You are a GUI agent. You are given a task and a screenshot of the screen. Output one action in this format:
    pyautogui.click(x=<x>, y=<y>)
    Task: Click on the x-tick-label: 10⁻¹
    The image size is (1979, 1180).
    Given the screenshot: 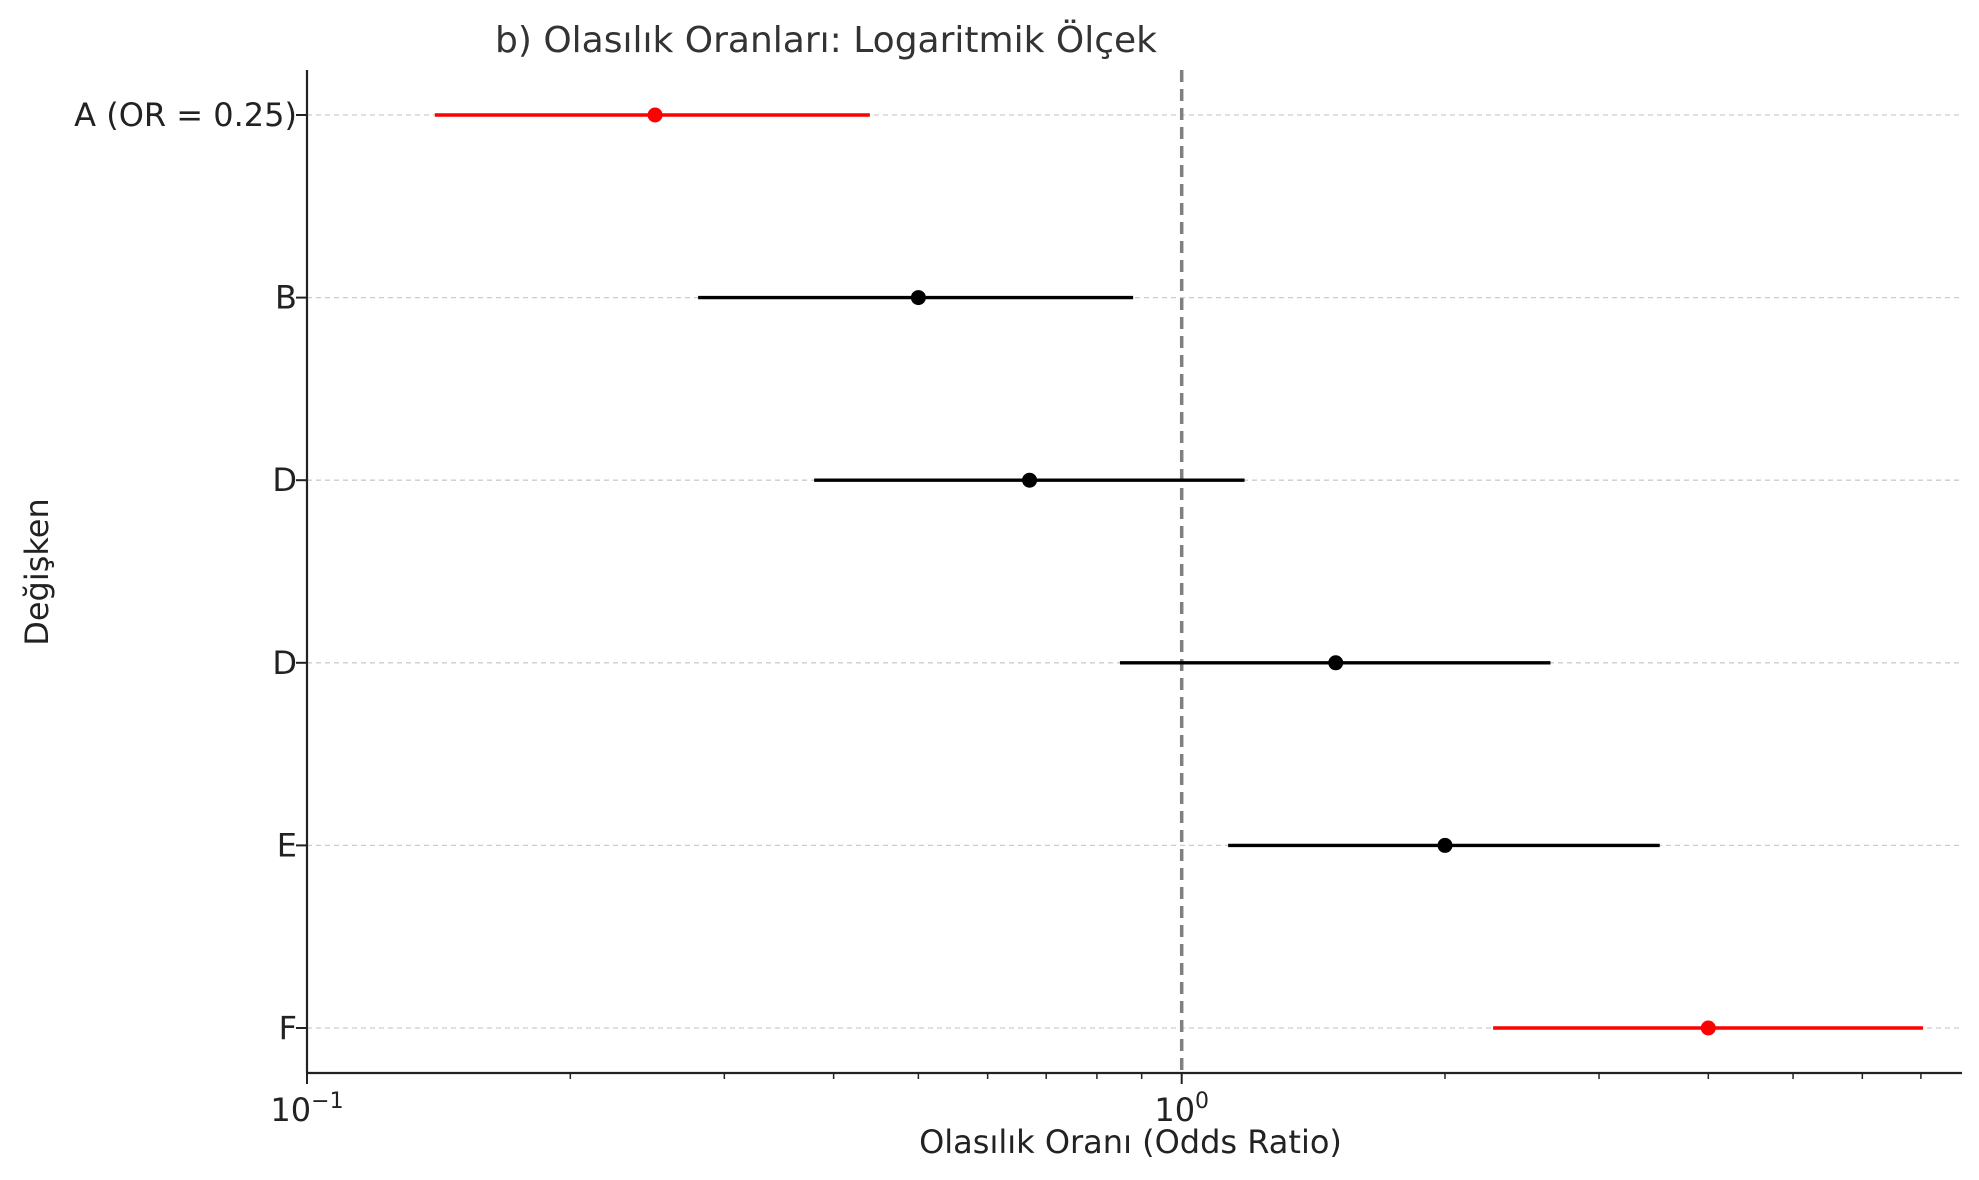 What is the action you would take?
    pyautogui.click(x=306, y=1109)
    